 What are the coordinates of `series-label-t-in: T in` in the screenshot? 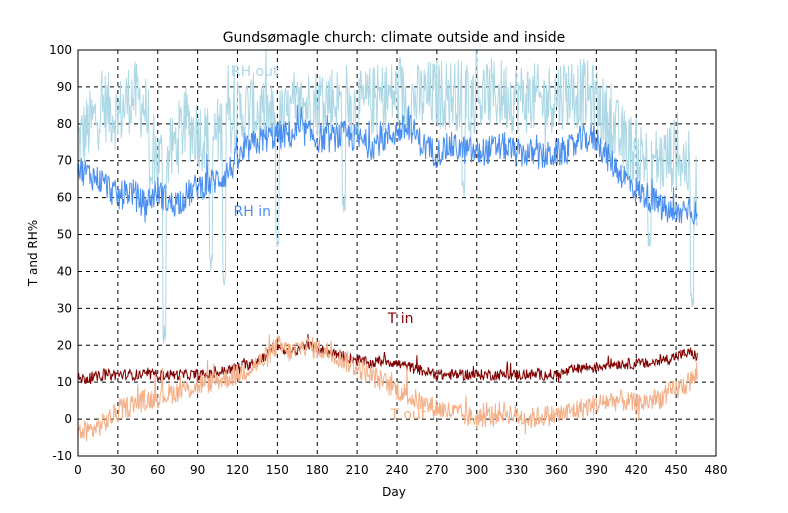 It's located at (400, 319).